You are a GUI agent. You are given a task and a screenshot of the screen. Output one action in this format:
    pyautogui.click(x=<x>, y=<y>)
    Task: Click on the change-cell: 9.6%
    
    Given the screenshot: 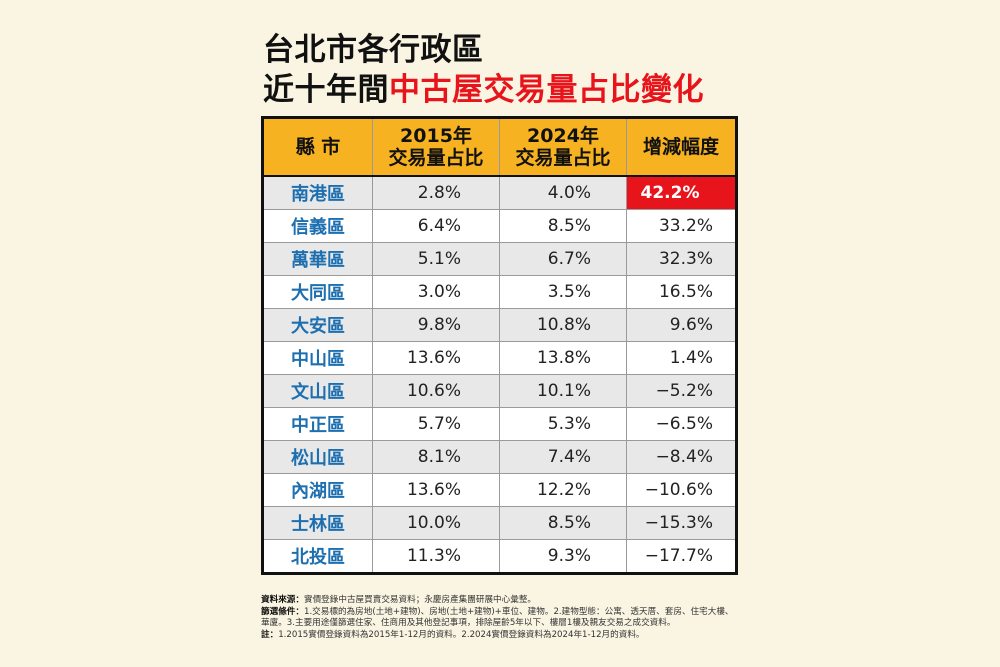 What is the action you would take?
    pyautogui.click(x=681, y=325)
    